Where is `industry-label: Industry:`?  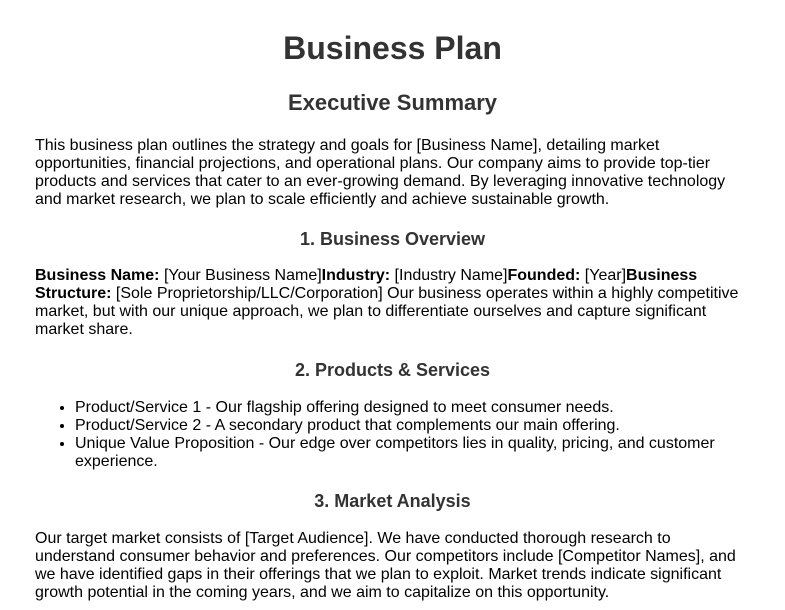
industry-label: Industry: is located at coordinates (356, 275).